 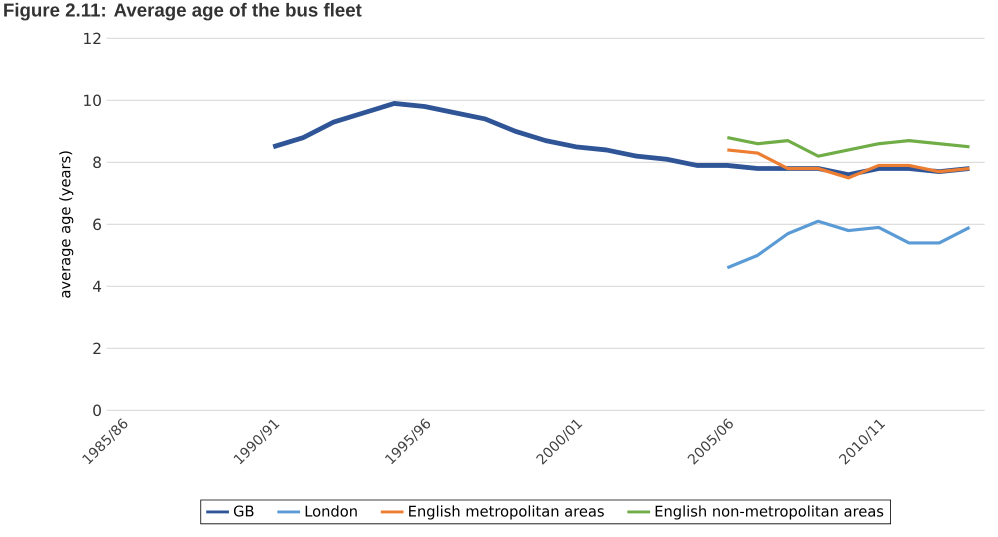 I want to click on y-tick-label: 10, so click(x=92, y=100).